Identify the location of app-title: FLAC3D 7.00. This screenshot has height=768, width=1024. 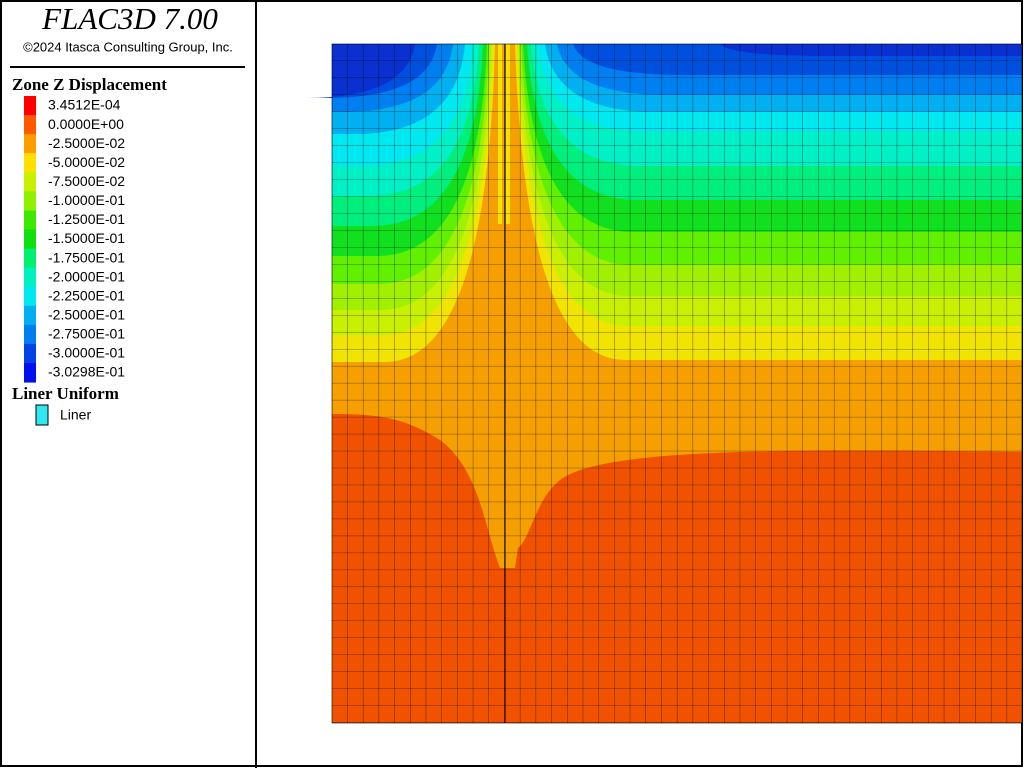
(129, 18).